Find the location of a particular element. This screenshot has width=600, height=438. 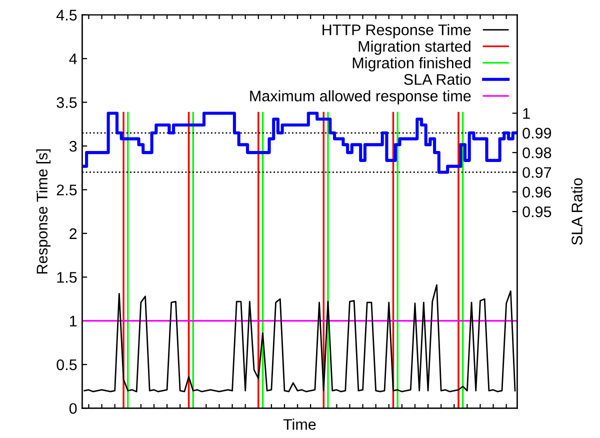

legend-label: Migration finished is located at coordinates (411, 64).